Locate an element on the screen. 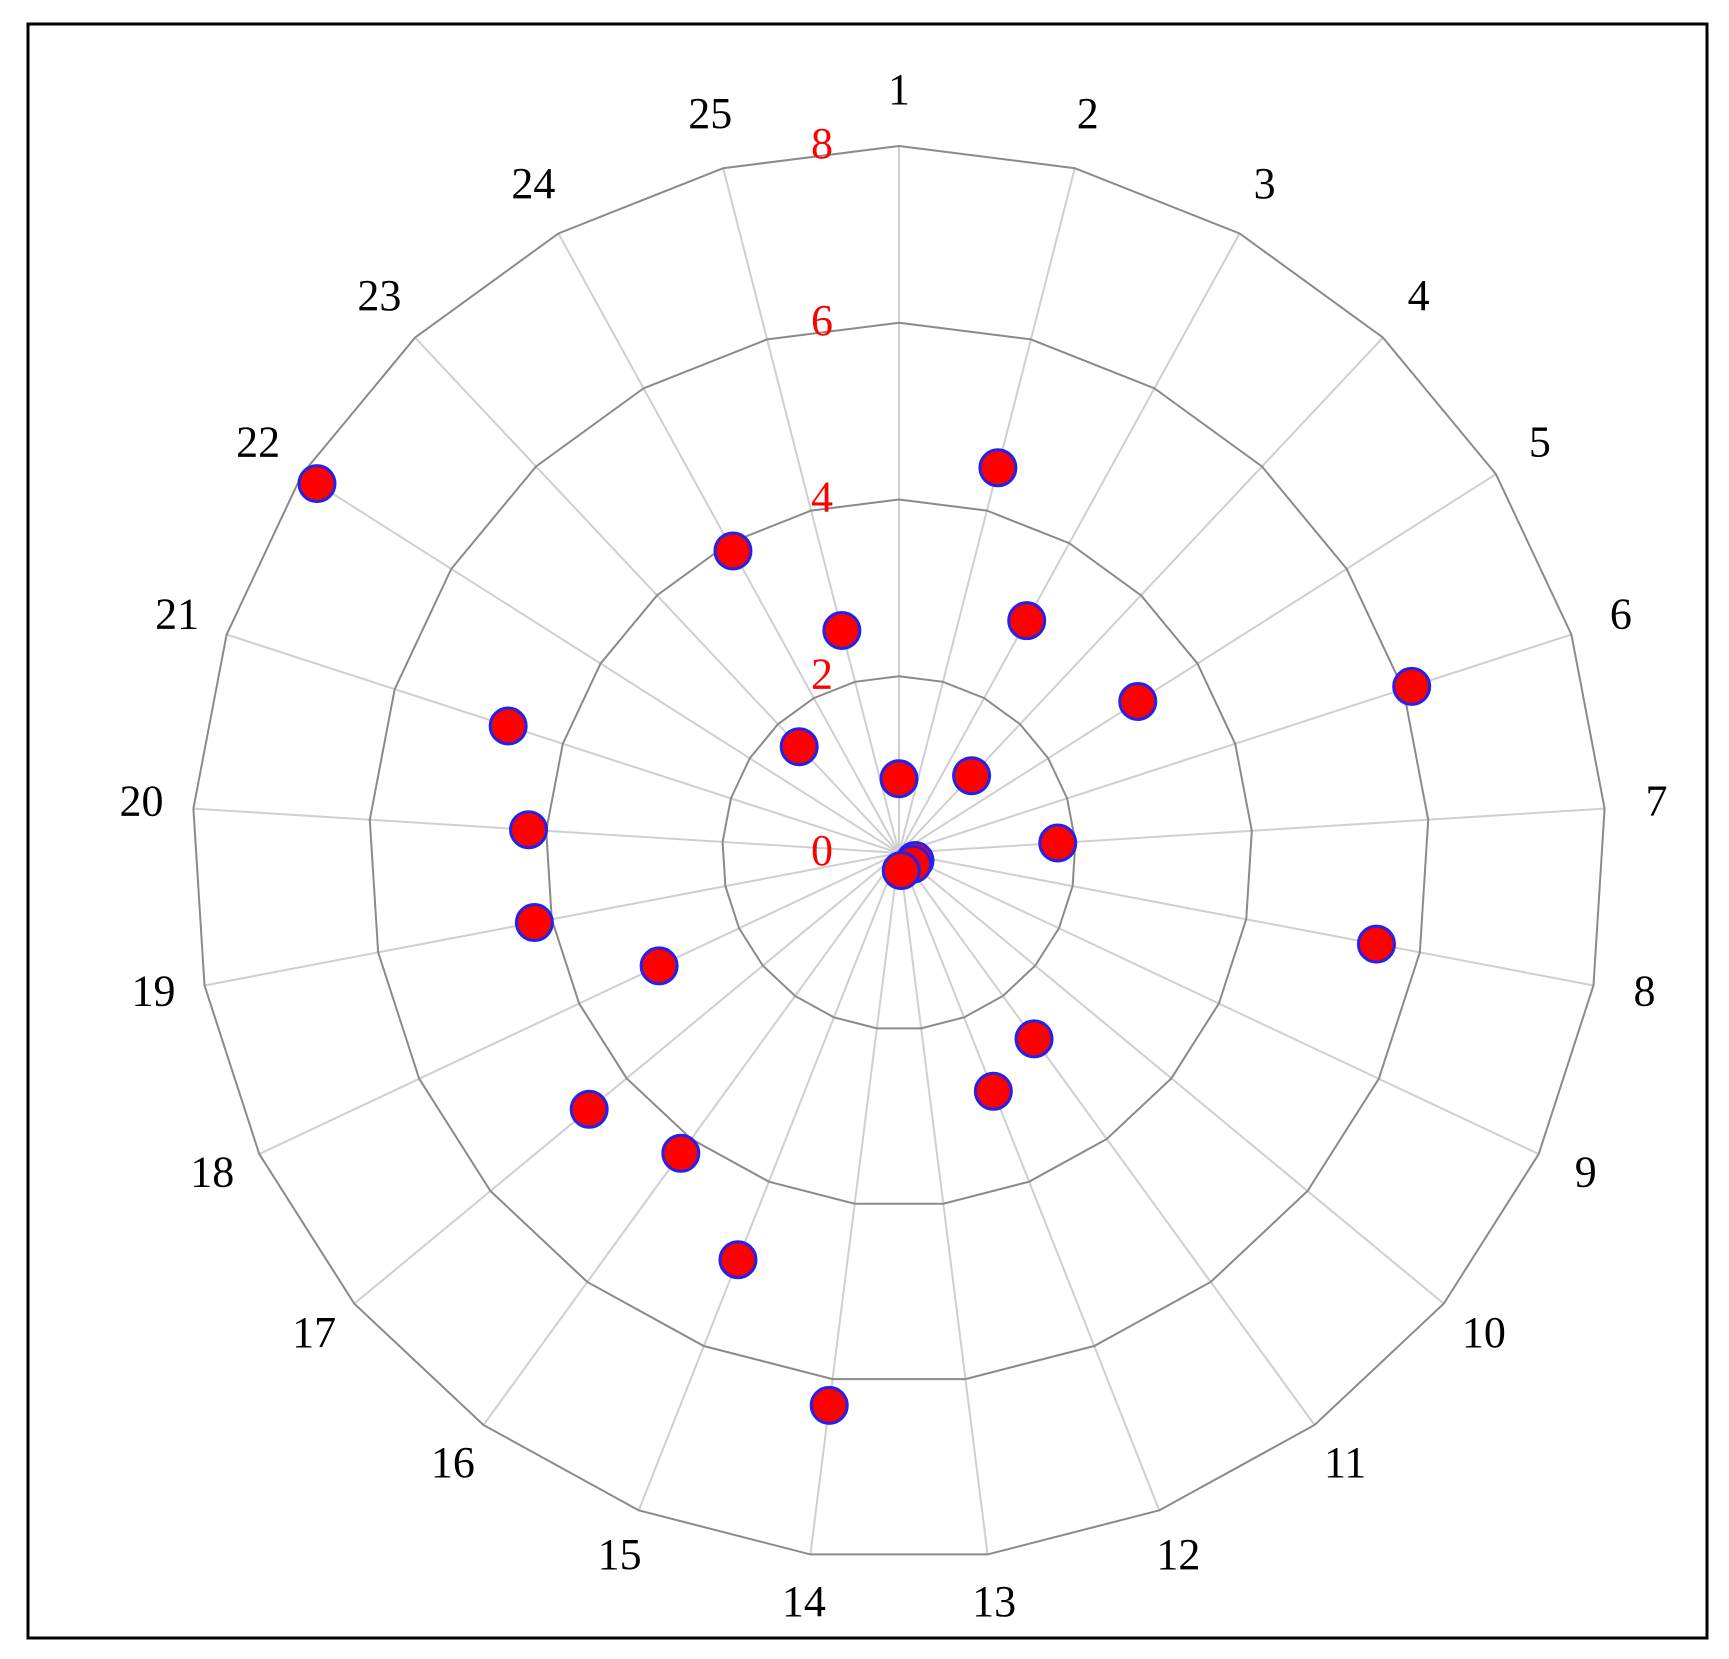 Image resolution: width=1729 pixels, height=1659 pixels. category-label: 2 is located at coordinates (1088, 113).